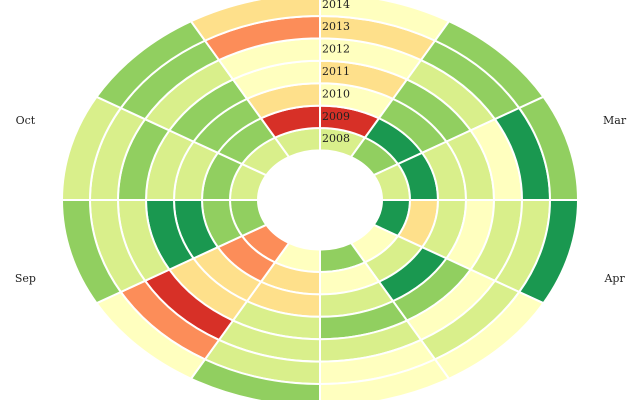 This screenshot has width=640, height=400. I want to click on year-label: 2014, so click(336, 5).